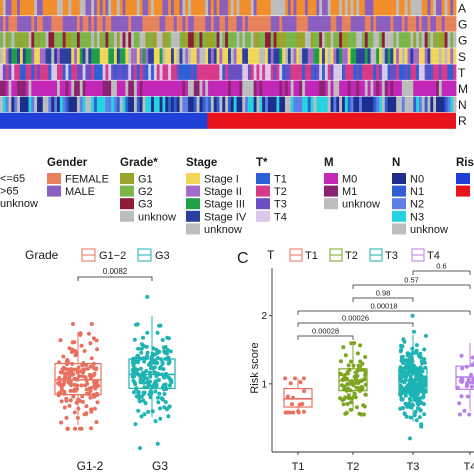 This screenshot has width=474, height=474. What do you see at coordinates (331, 120) in the screenshot?
I see `heatmap-risk-high` at bounding box center [331, 120].